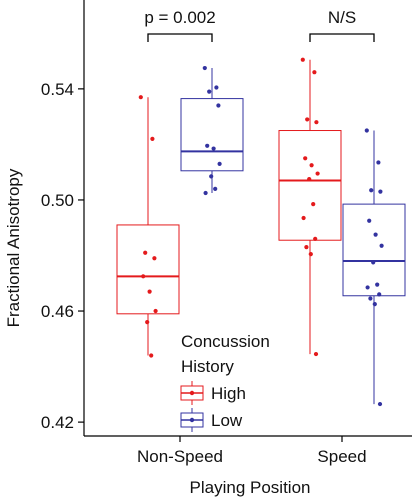  Describe the element at coordinates (57, 89) in the screenshot. I see `y-tick-label: 0.54` at that location.